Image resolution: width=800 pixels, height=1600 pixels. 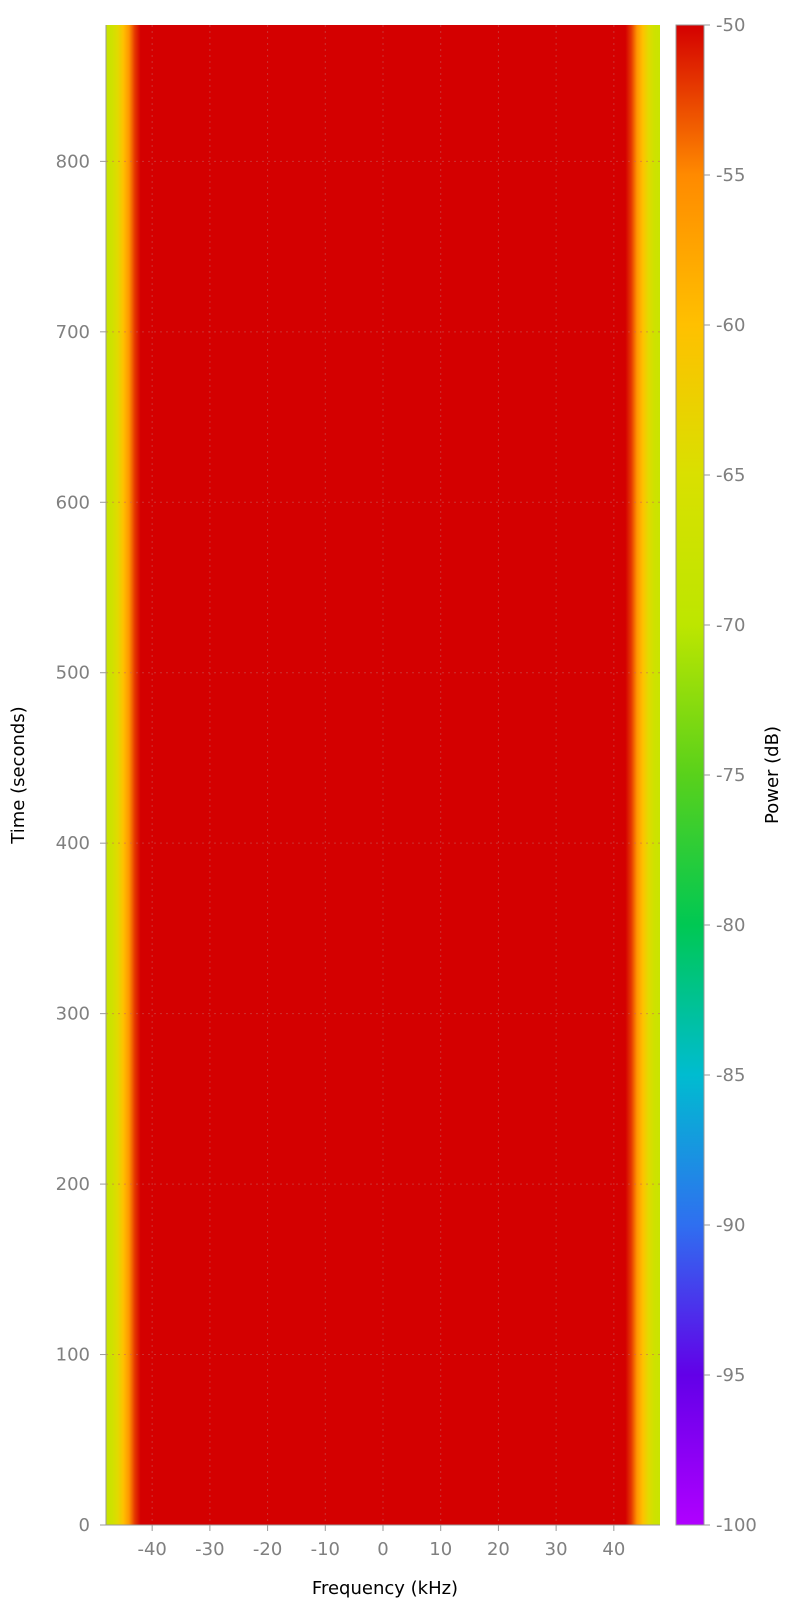 I want to click on x-tick-label: 10, so click(x=440, y=1549).